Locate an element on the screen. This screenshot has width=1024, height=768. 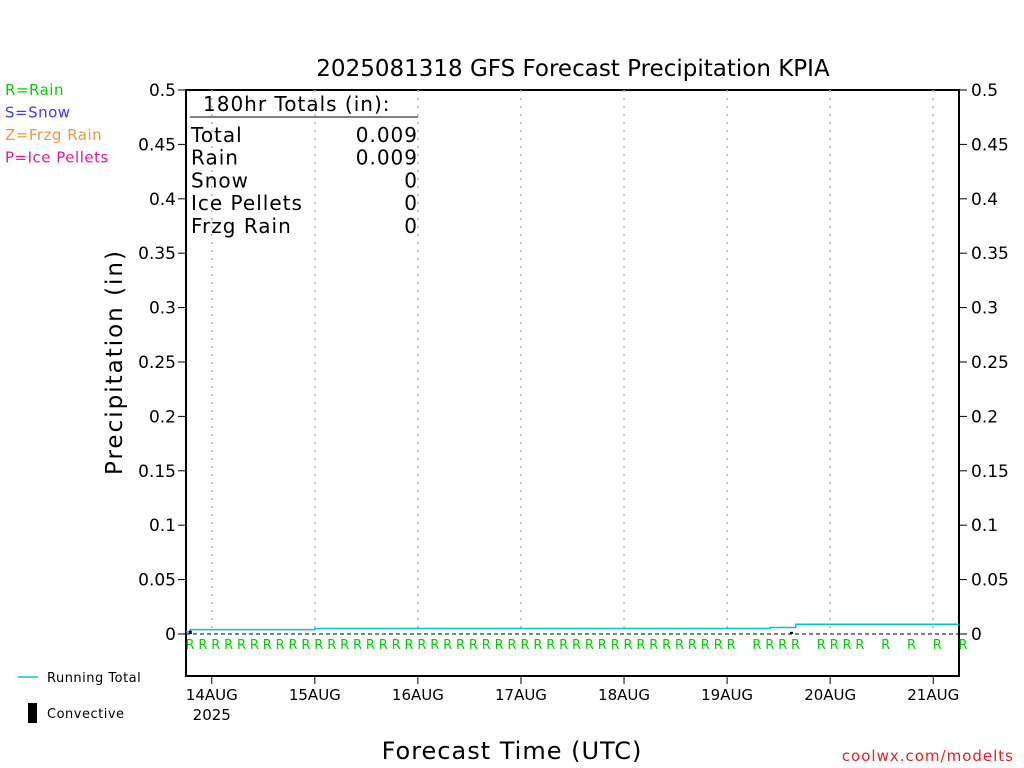
y-tick-label-left: 0.1 is located at coordinates (162, 526).